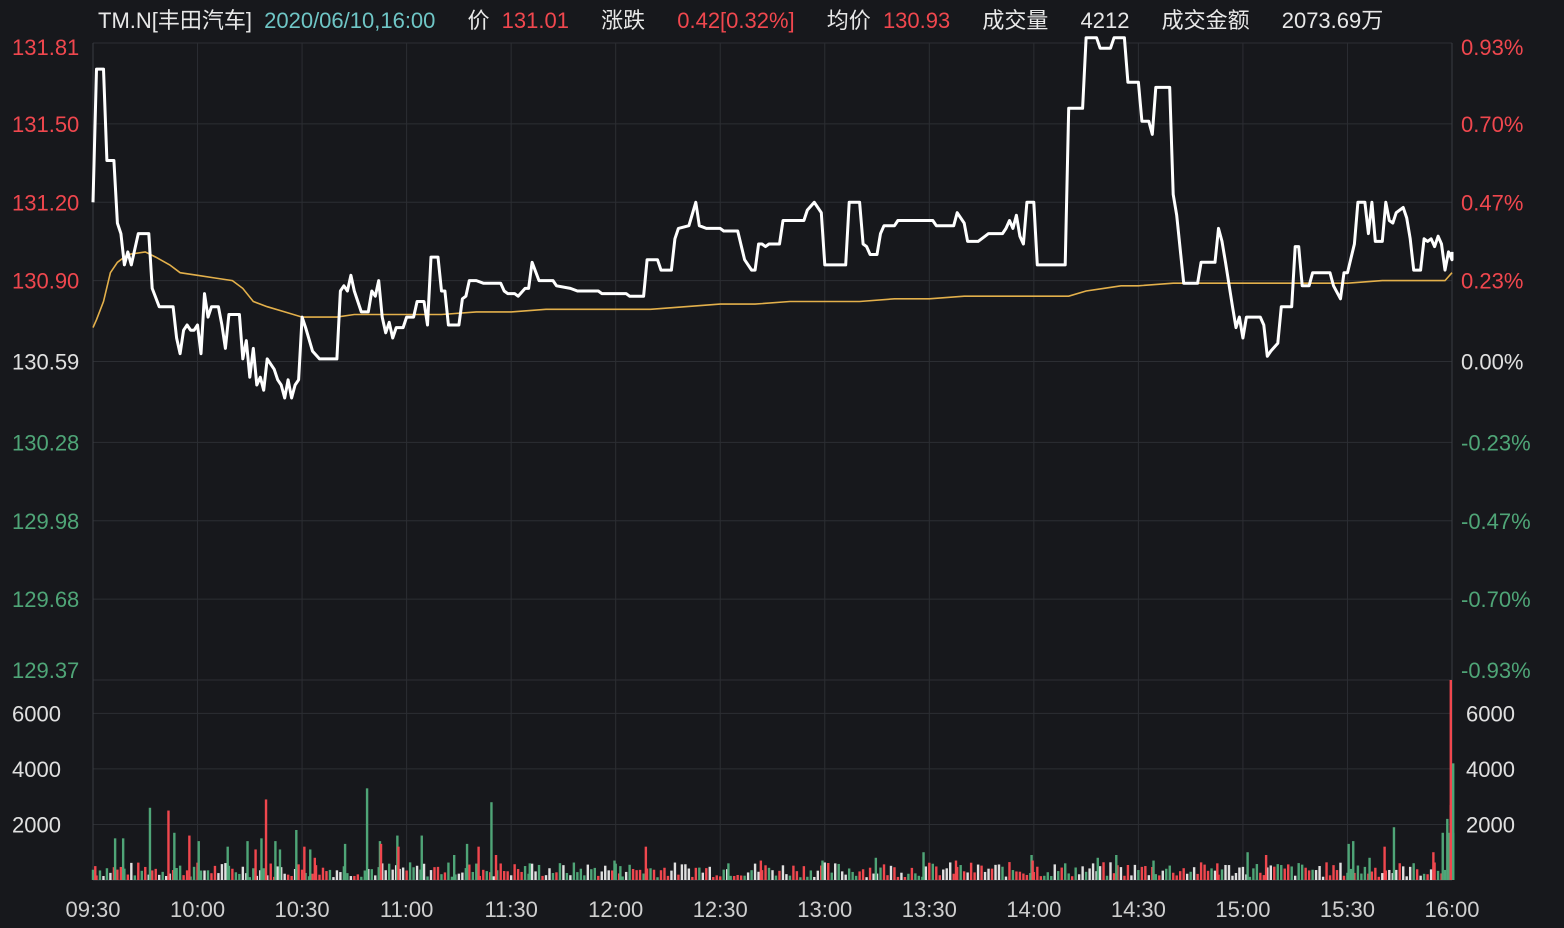 This screenshot has height=928, width=1564. What do you see at coordinates (45, 670) in the screenshot?
I see `price-tick-label: 129.37` at bounding box center [45, 670].